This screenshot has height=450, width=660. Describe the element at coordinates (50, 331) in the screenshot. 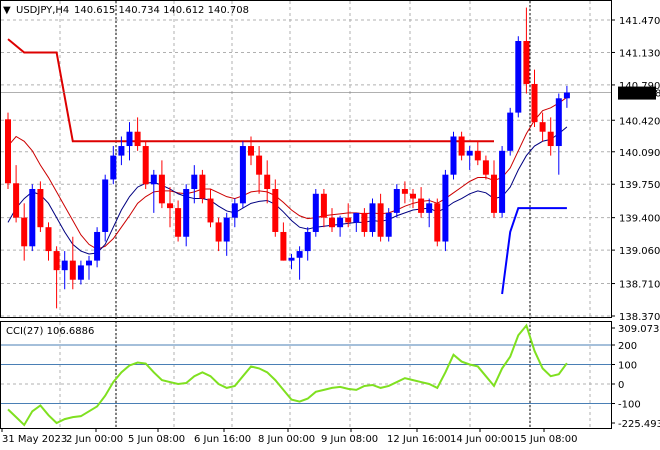

I see `cci-title: CCI(27) 106.6886` at that location.